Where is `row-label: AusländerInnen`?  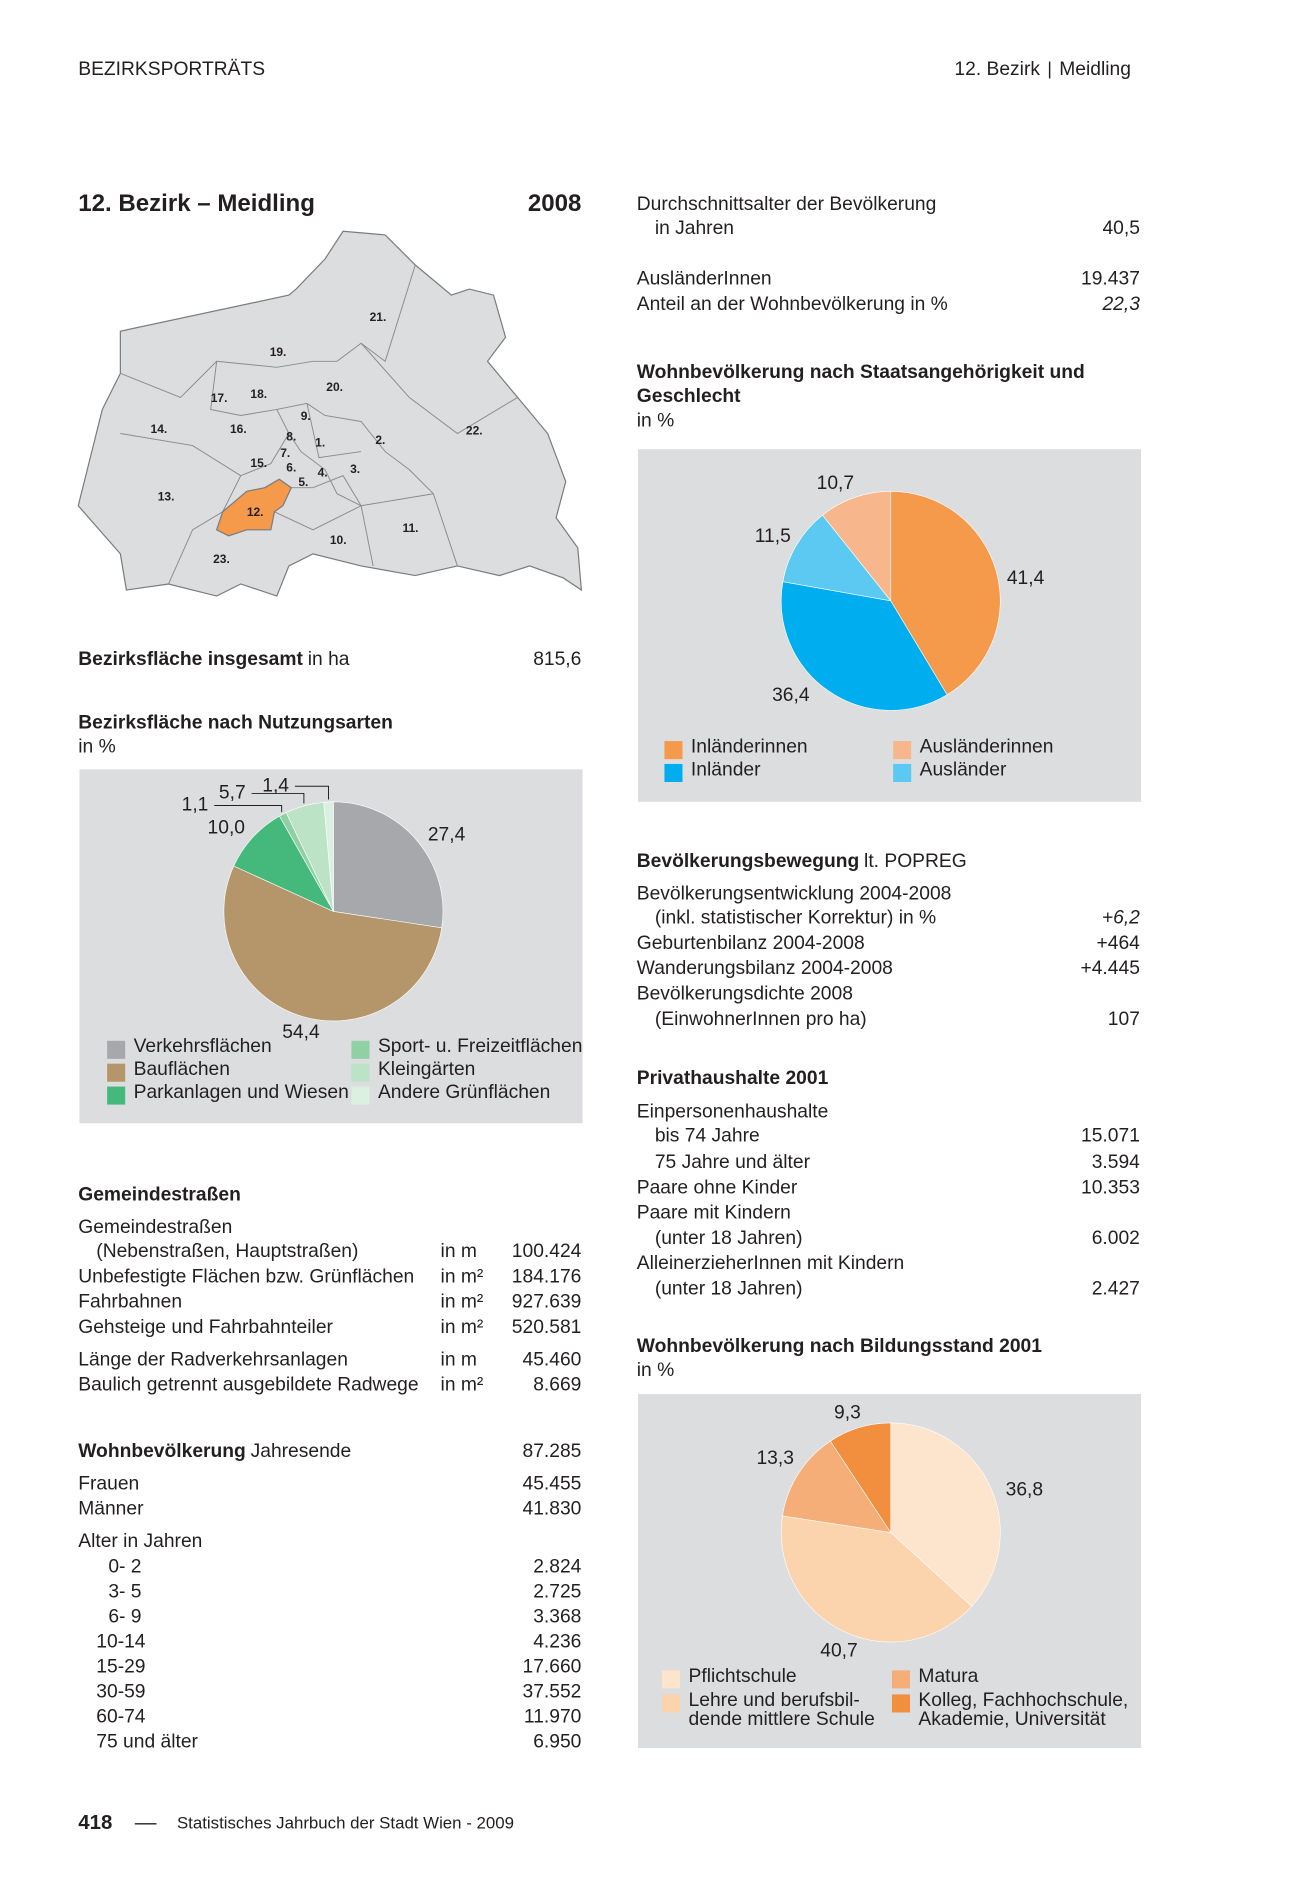 row-label: AusländerInnen is located at coordinates (704, 279).